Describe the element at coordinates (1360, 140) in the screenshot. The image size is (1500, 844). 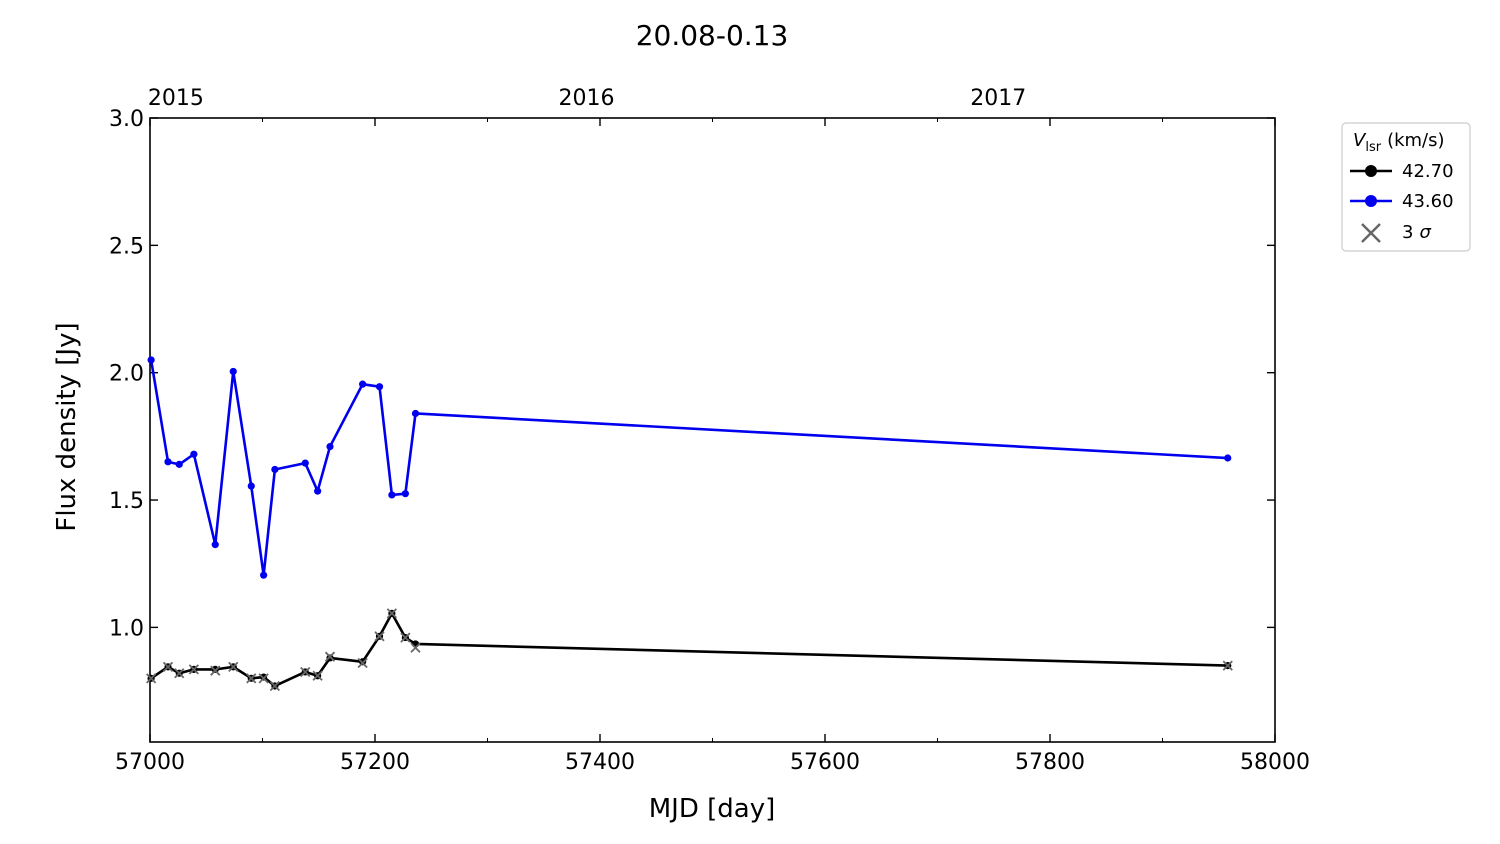
I see `legend-title-v: V` at that location.